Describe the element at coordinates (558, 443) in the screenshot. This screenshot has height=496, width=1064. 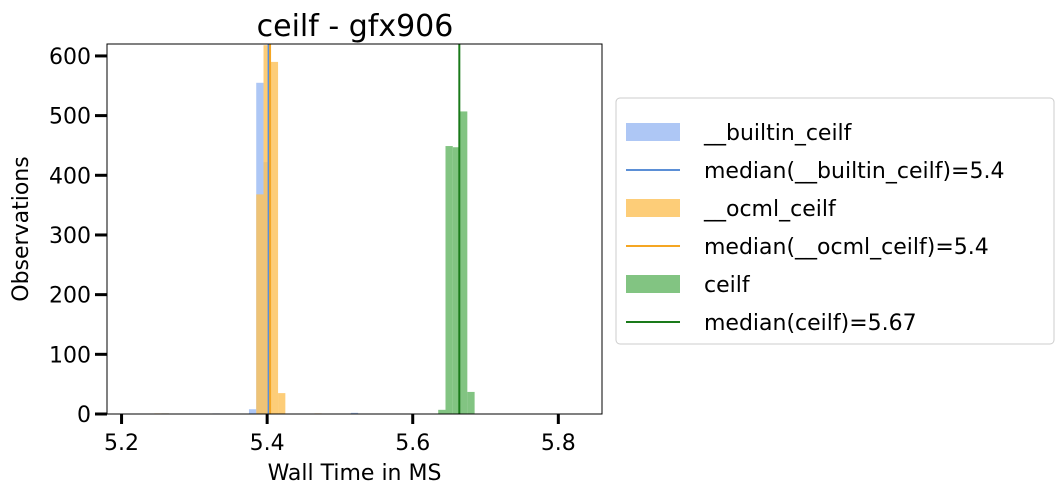
I see `x-tick-label: 5.8` at that location.